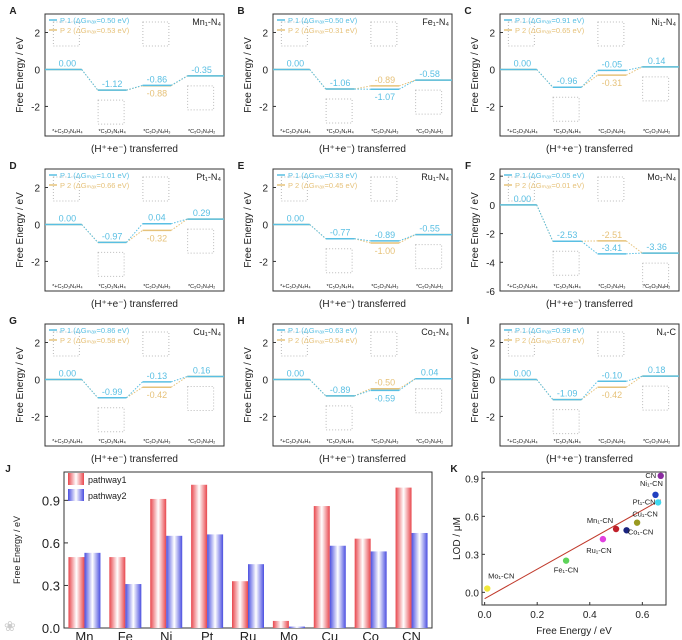 This screenshot has height=640, width=682. Describe the element at coordinates (95, 175) in the screenshot. I see `legend-label-p1: P 1 (ΔGₘₐₓ=1.01 eV)` at that location.